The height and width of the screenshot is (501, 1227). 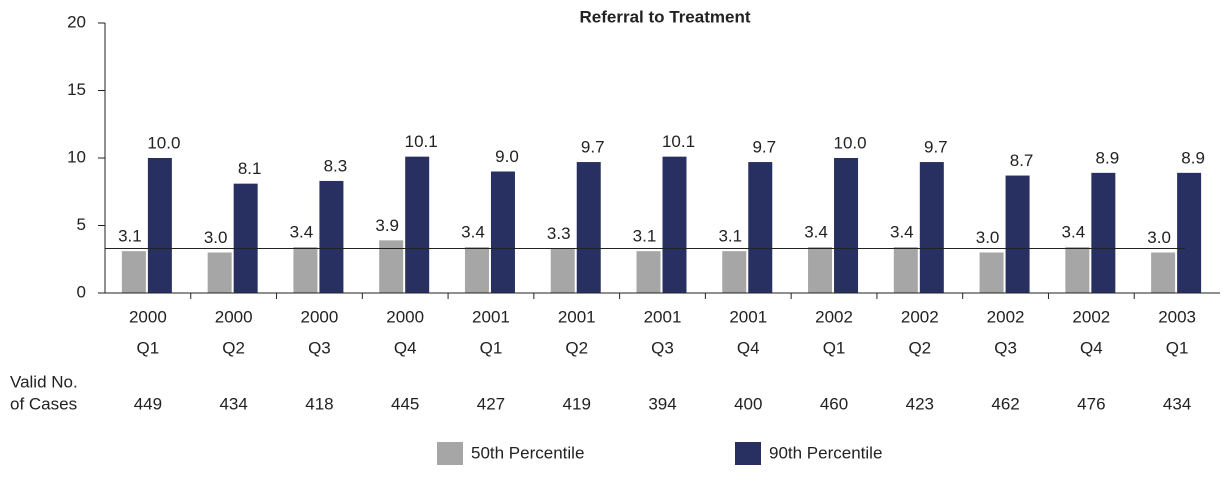 I want to click on case-count: 394, so click(x=662, y=403).